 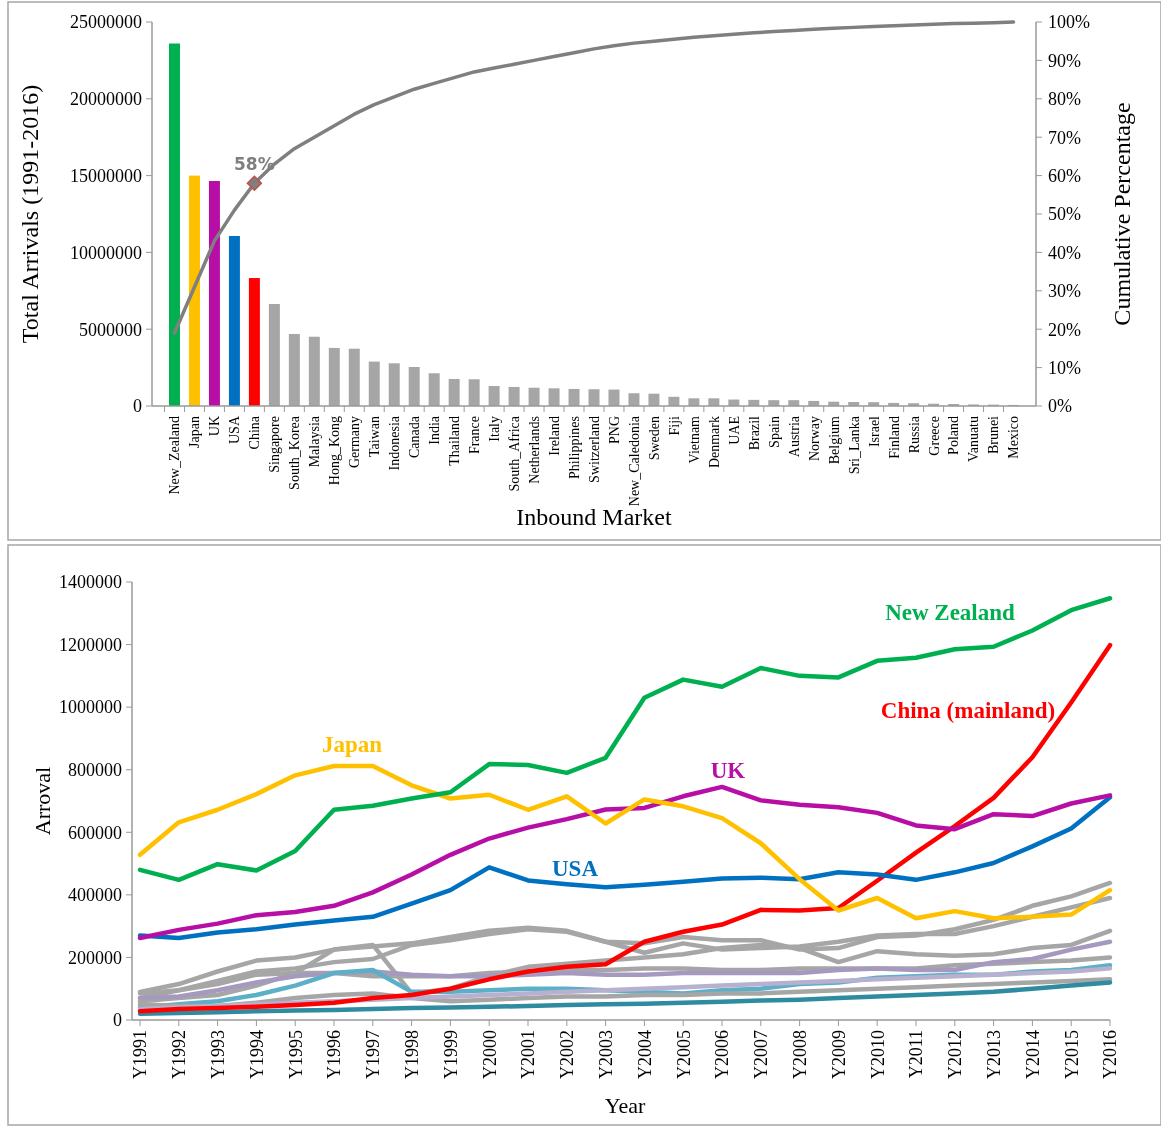 What do you see at coordinates (455, 441) in the screenshot?
I see `x-tick-label: Thailand` at bounding box center [455, 441].